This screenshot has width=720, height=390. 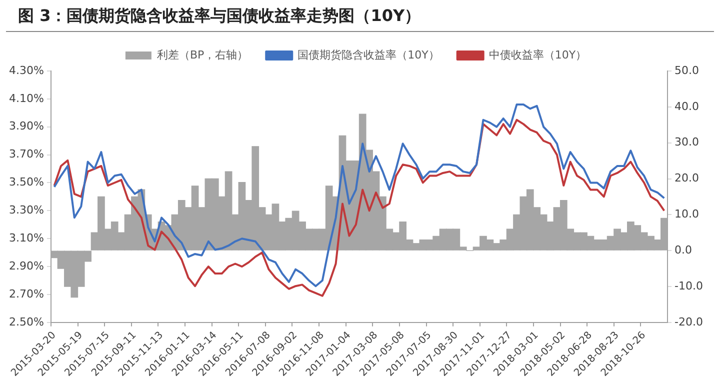 I want to click on y-tick-label: 3.30%, so click(x=26, y=210).